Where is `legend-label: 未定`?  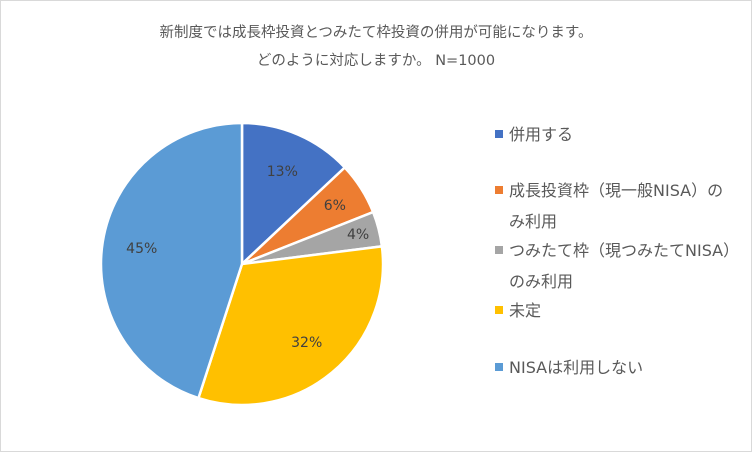 legend-label: 未定 is located at coordinates (525, 310).